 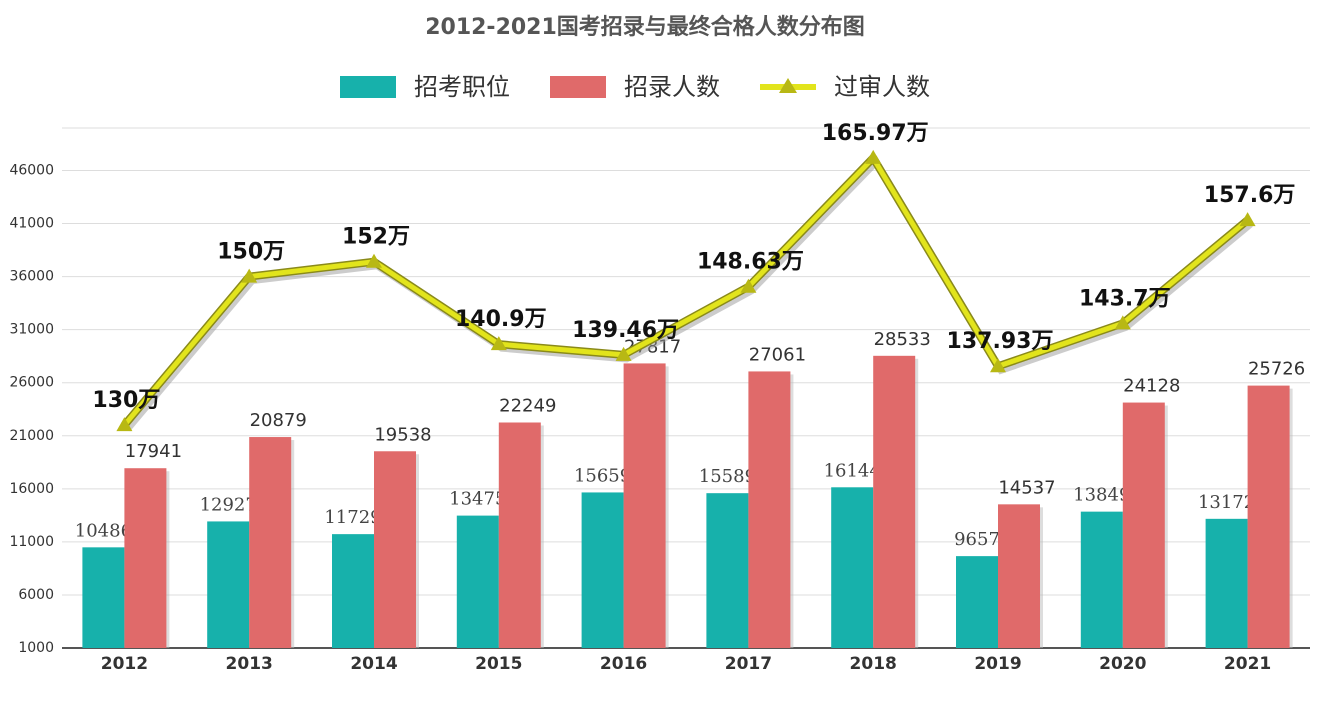 I want to click on y-tick-label: 6000, so click(x=36, y=595).